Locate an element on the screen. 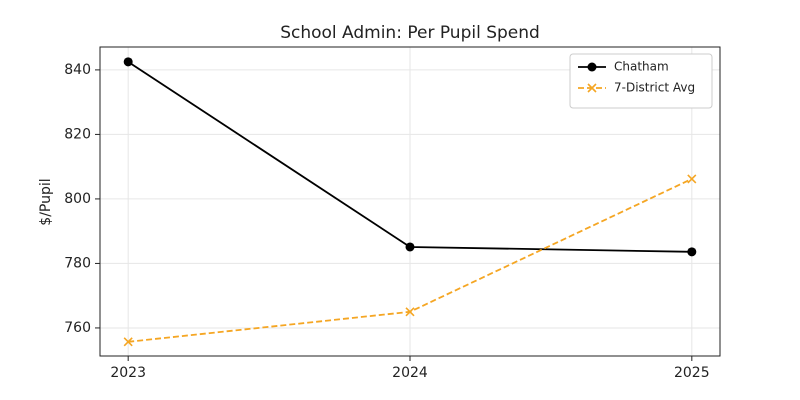 The image size is (800, 400). y-tick-label: 800 is located at coordinates (77, 199).